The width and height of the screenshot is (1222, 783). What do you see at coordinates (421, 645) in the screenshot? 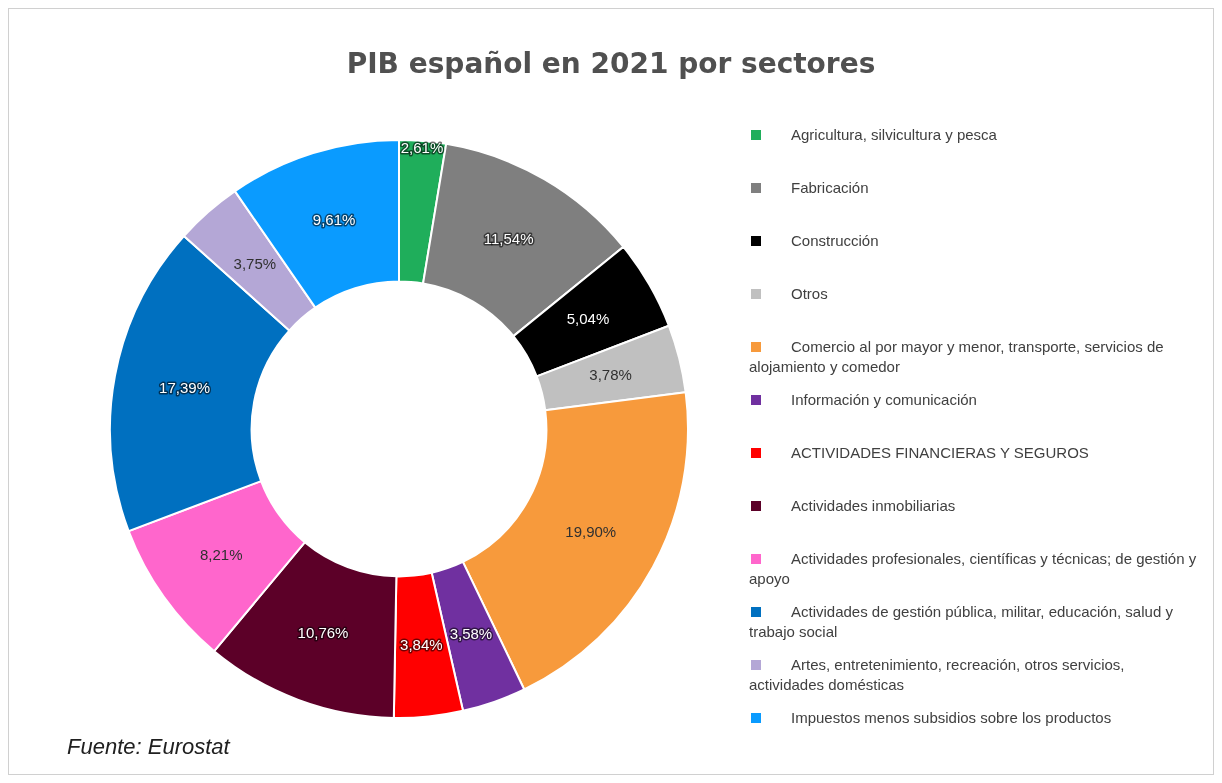
I see `data-label: 3,84%` at bounding box center [421, 645].